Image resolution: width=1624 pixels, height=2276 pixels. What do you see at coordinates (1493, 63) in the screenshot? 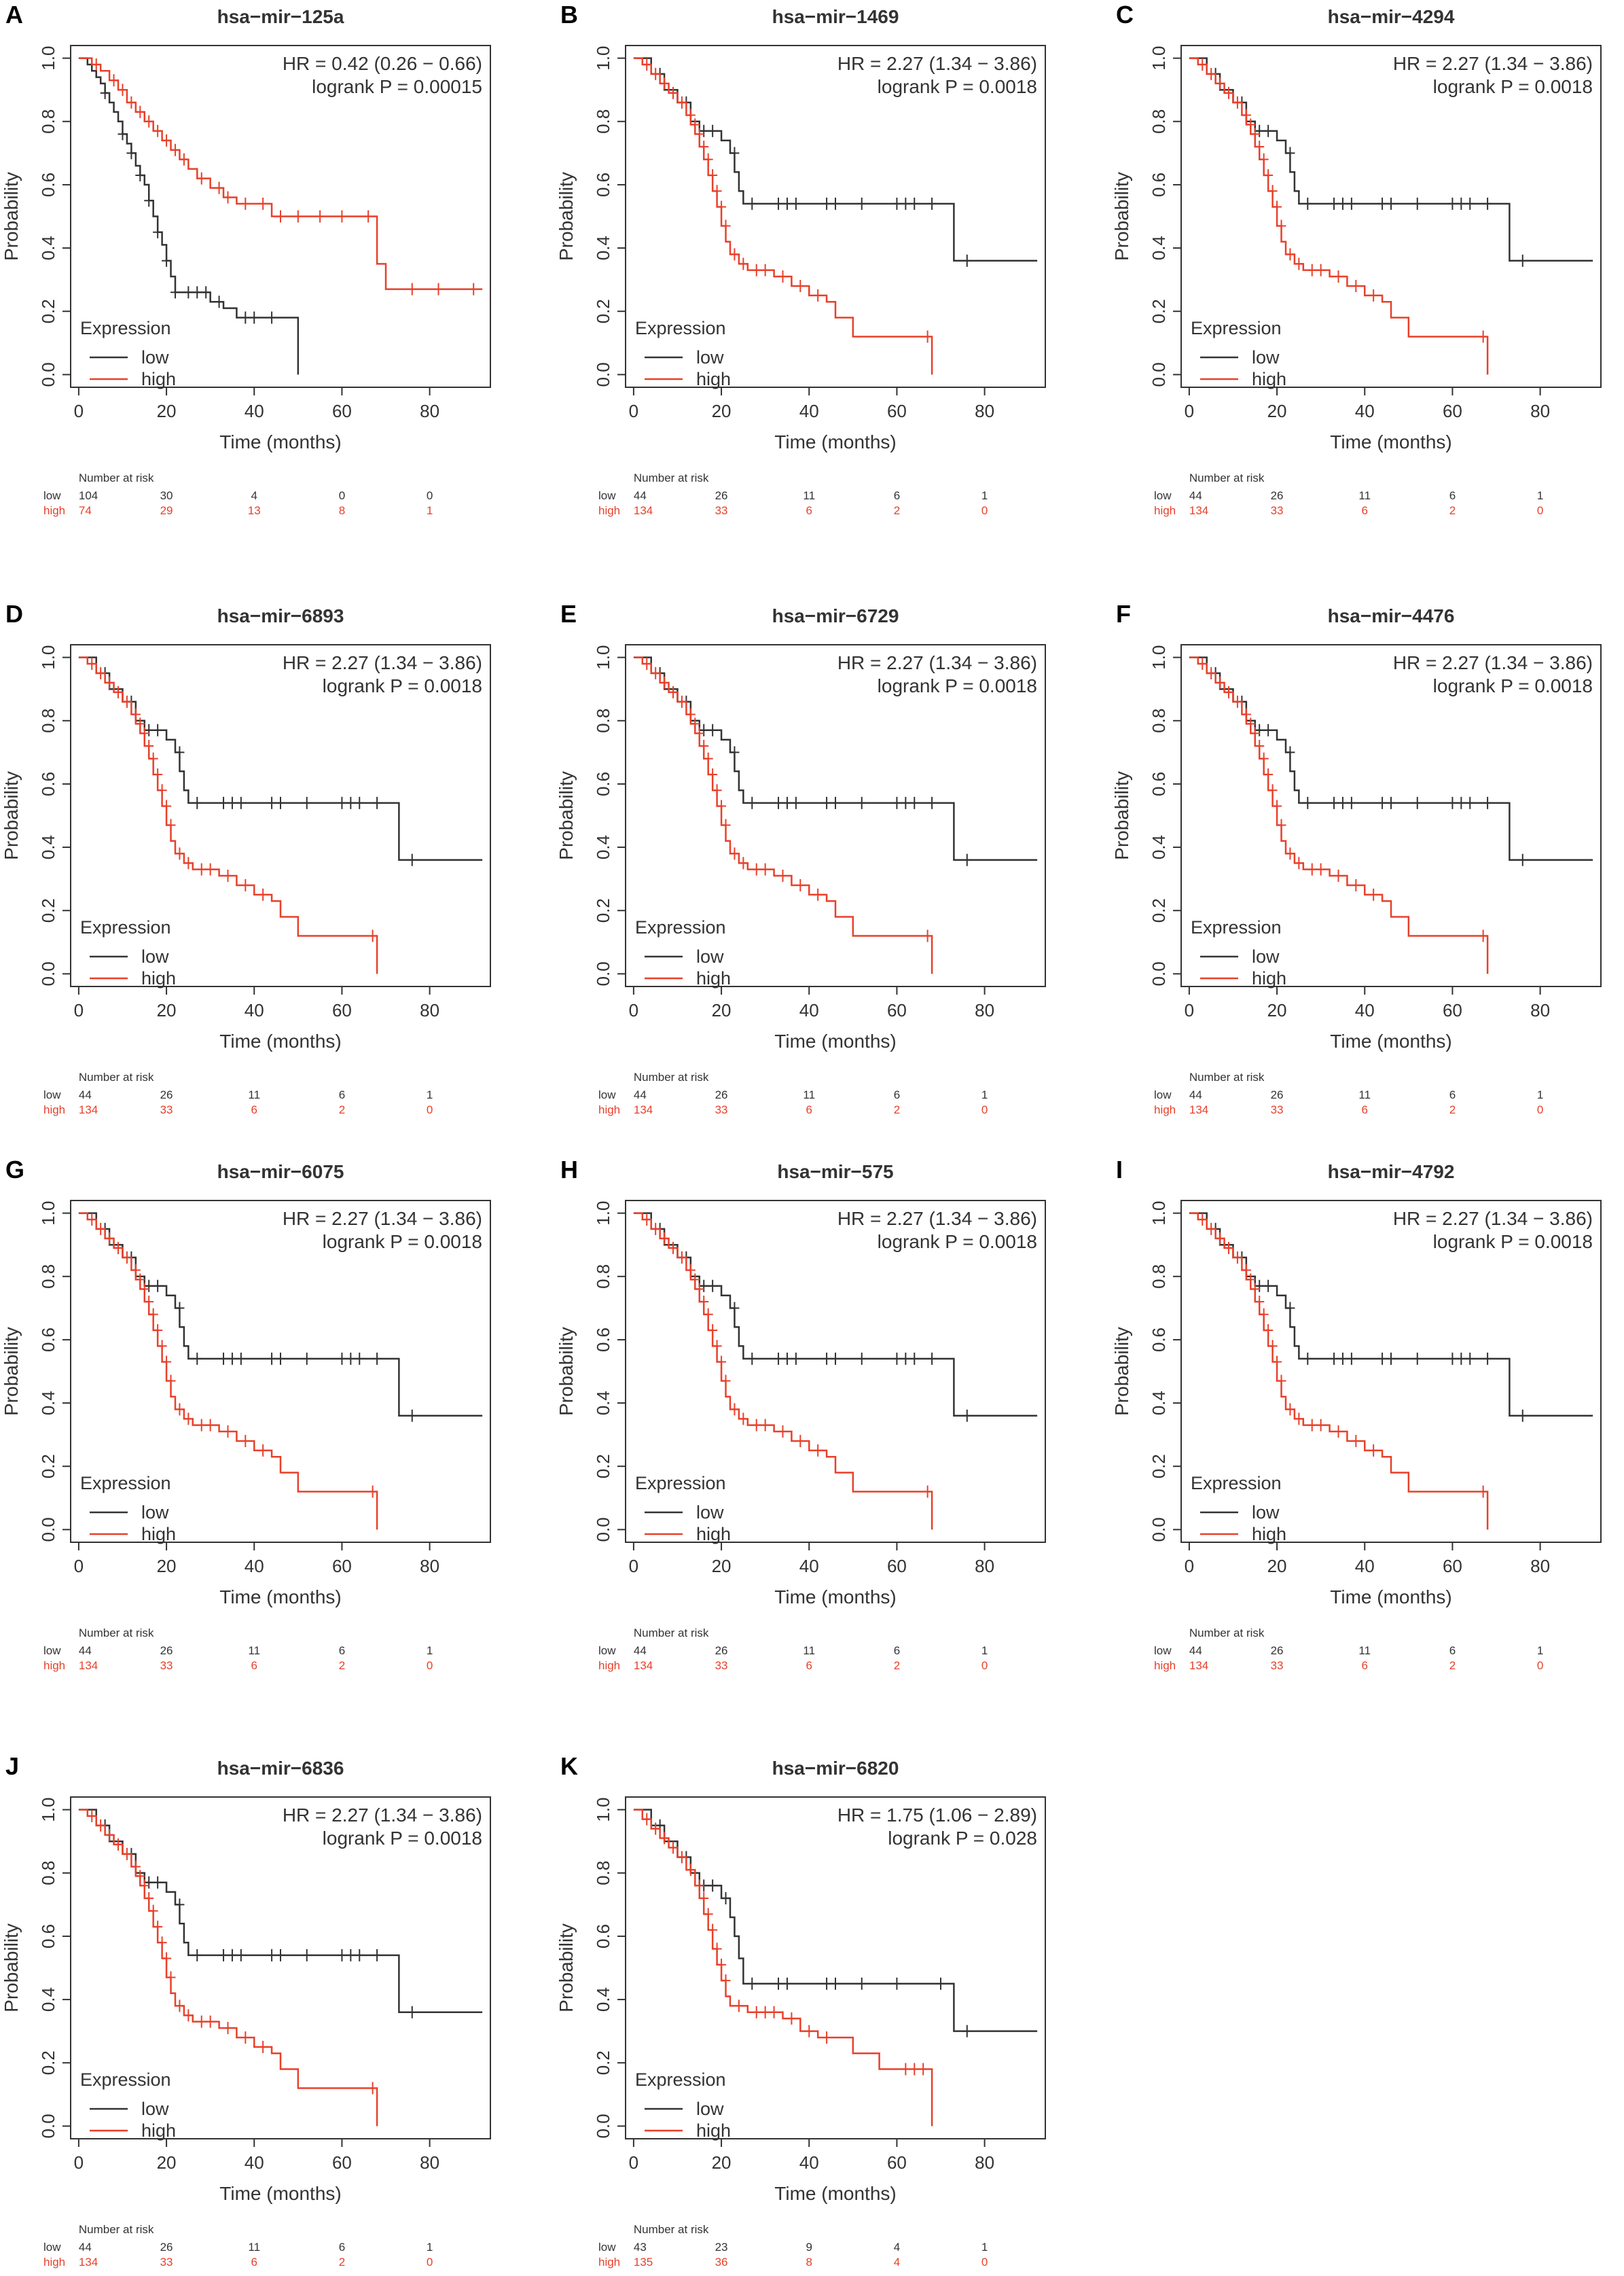
I see `hazard-ratio-text: HR = 2.27 (1.34 − 3.86)` at bounding box center [1493, 63].